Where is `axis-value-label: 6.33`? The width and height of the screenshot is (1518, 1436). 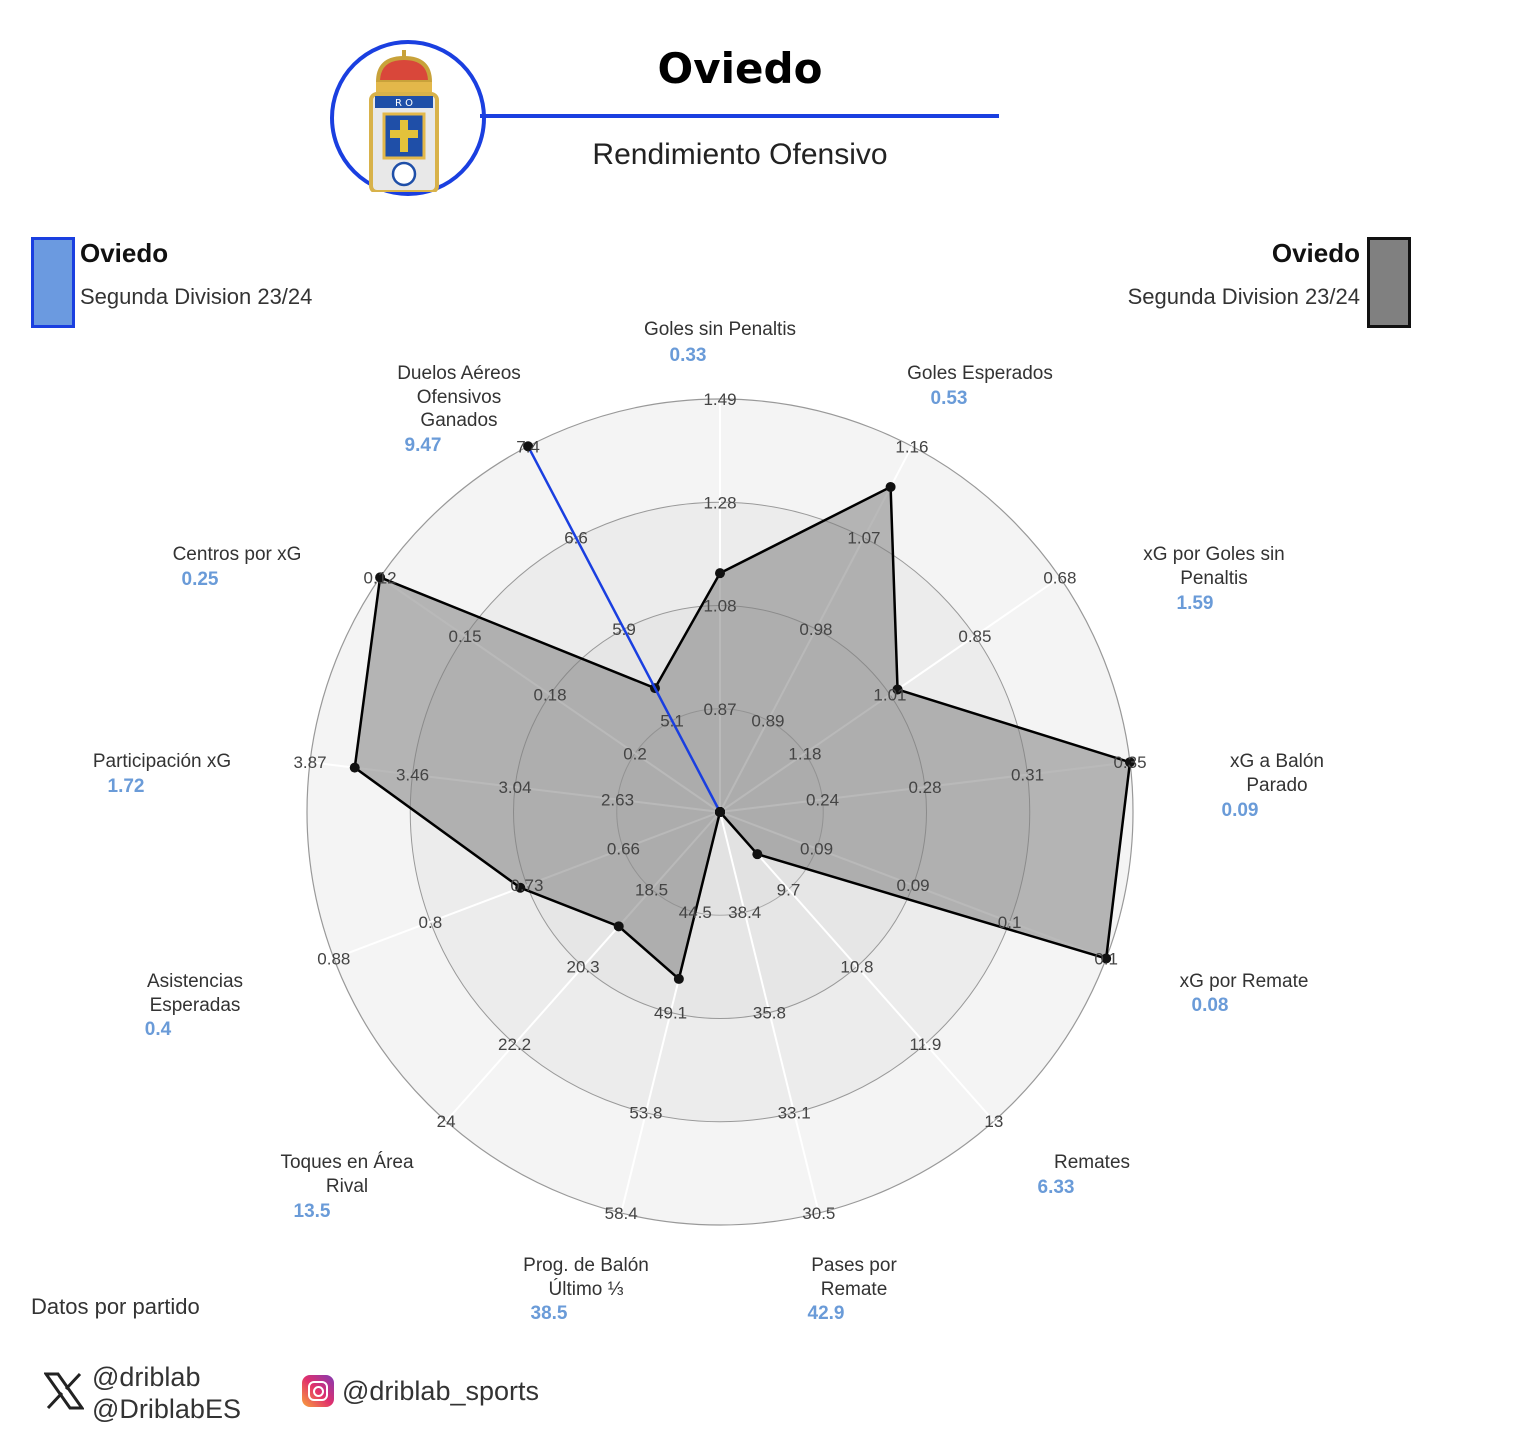 axis-value-label: 6.33 is located at coordinates (1056, 1187).